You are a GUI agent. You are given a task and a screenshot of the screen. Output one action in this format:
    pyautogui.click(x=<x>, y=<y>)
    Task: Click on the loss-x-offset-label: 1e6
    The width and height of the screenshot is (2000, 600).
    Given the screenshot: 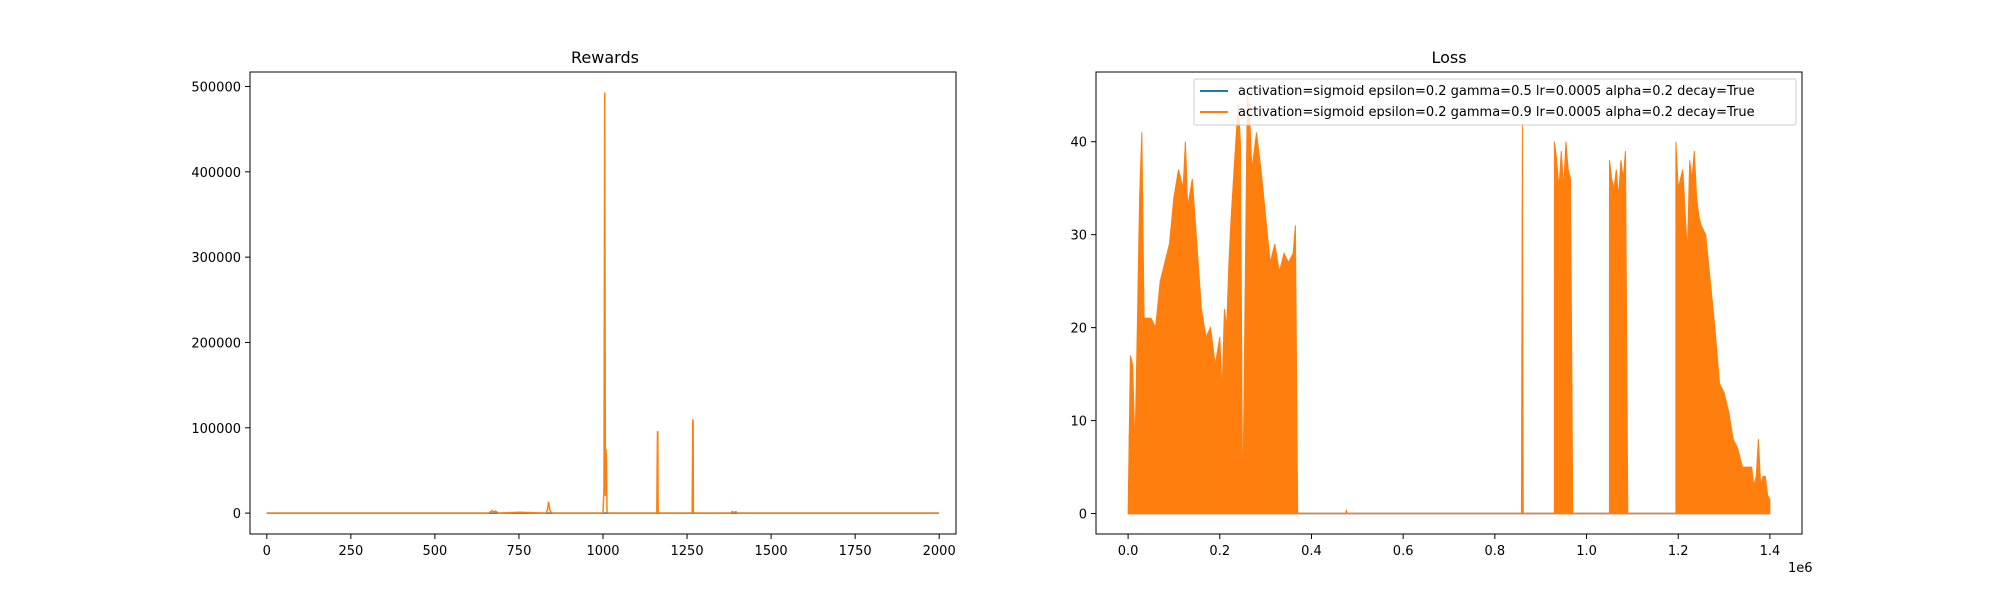 What is the action you would take?
    pyautogui.click(x=1800, y=568)
    